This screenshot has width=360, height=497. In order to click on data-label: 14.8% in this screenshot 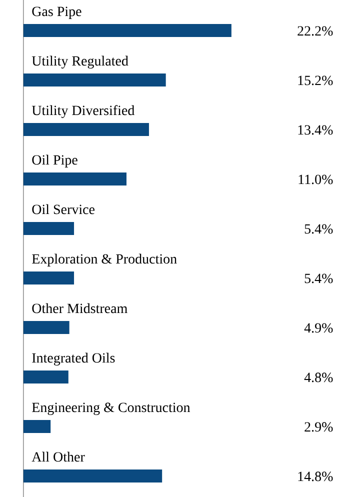, I will do `click(315, 477)`.